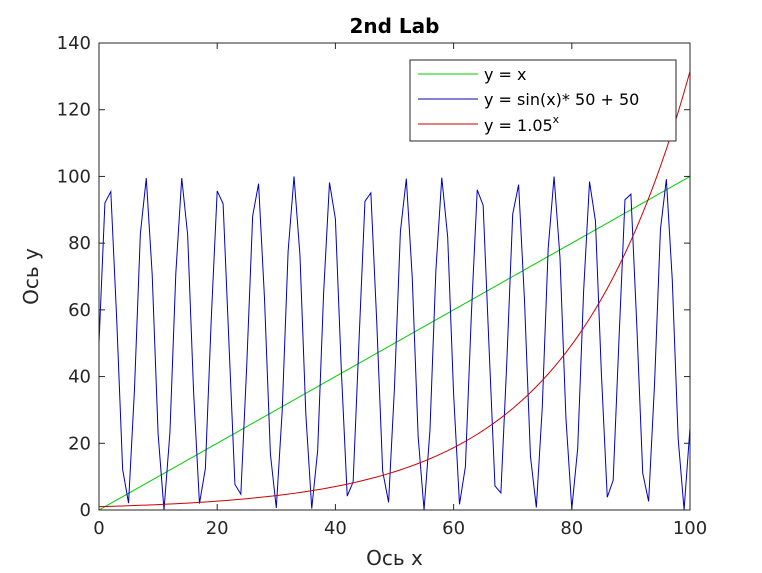 This screenshot has width=762, height=573. What do you see at coordinates (85, 510) in the screenshot?
I see `y-tick-label: 0` at bounding box center [85, 510].